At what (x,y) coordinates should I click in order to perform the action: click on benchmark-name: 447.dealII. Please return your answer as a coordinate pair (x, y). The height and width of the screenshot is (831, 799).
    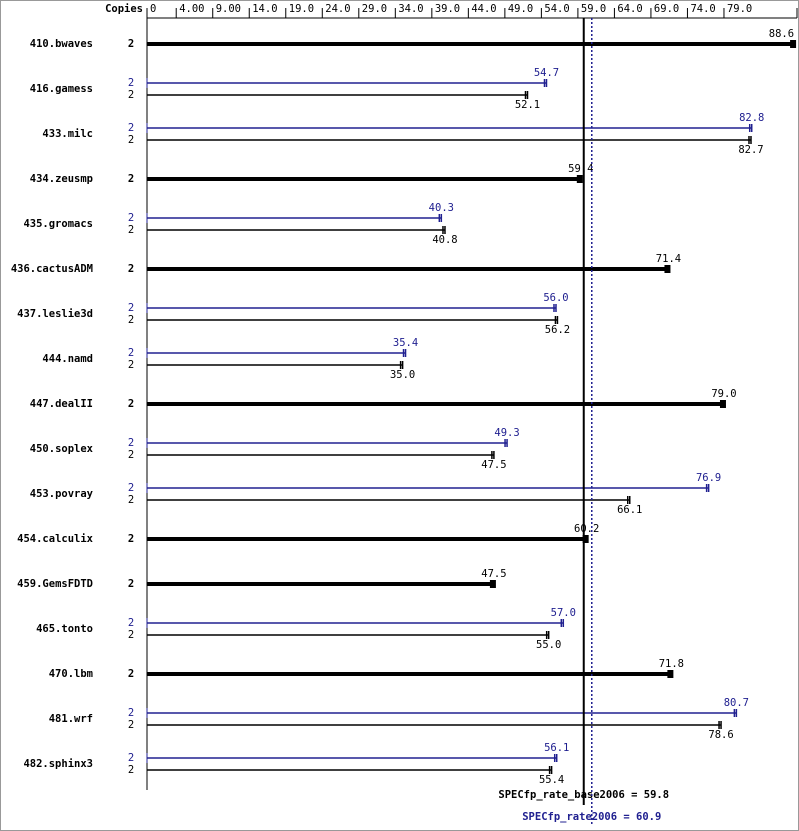
    Looking at the image, I should click on (61, 404).